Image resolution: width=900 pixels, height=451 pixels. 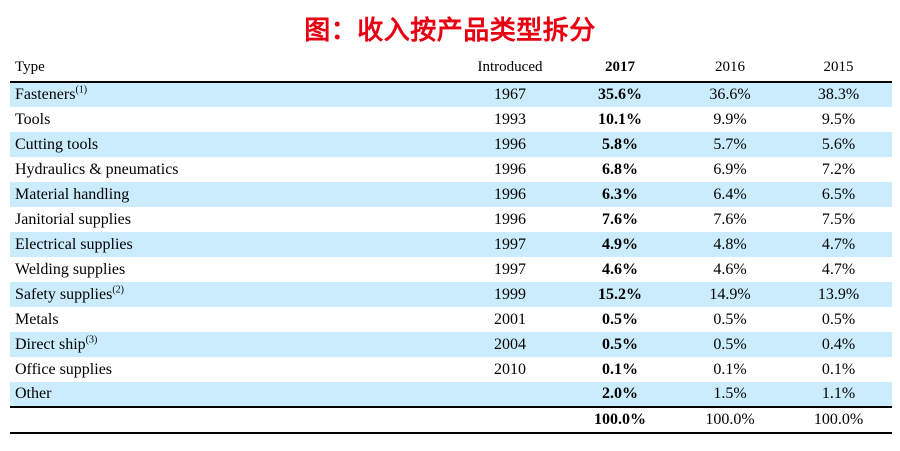 I want to click on cell-2017: 5.8%, so click(x=620, y=144).